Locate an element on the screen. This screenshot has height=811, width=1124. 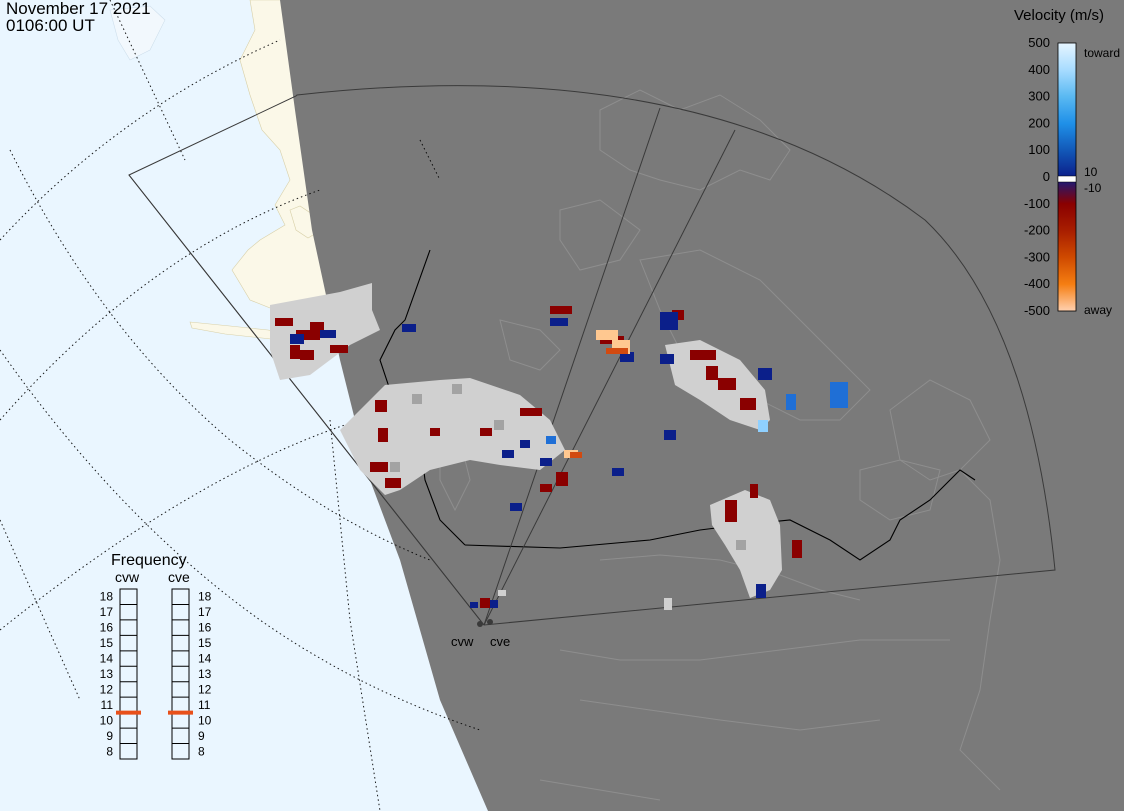
colorbar-tick-label: 300 is located at coordinates (1039, 96).